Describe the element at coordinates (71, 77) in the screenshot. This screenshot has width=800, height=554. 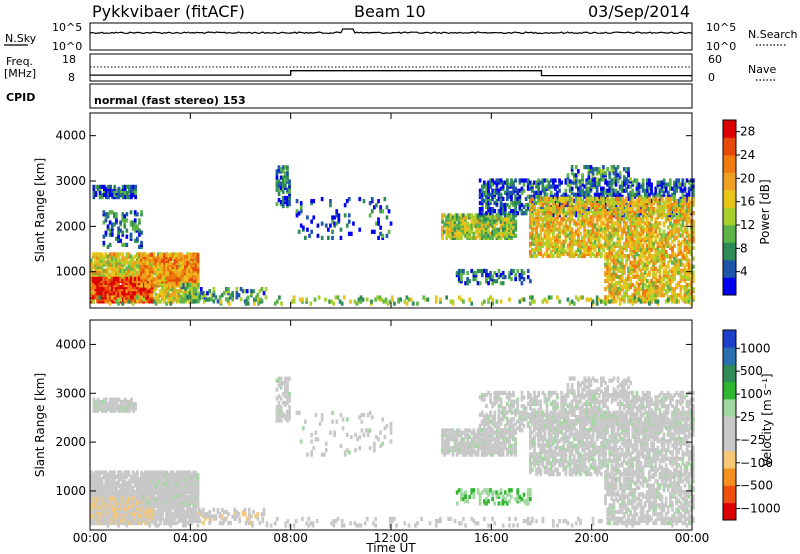
I see `freq-tick-bottom: 8` at that location.